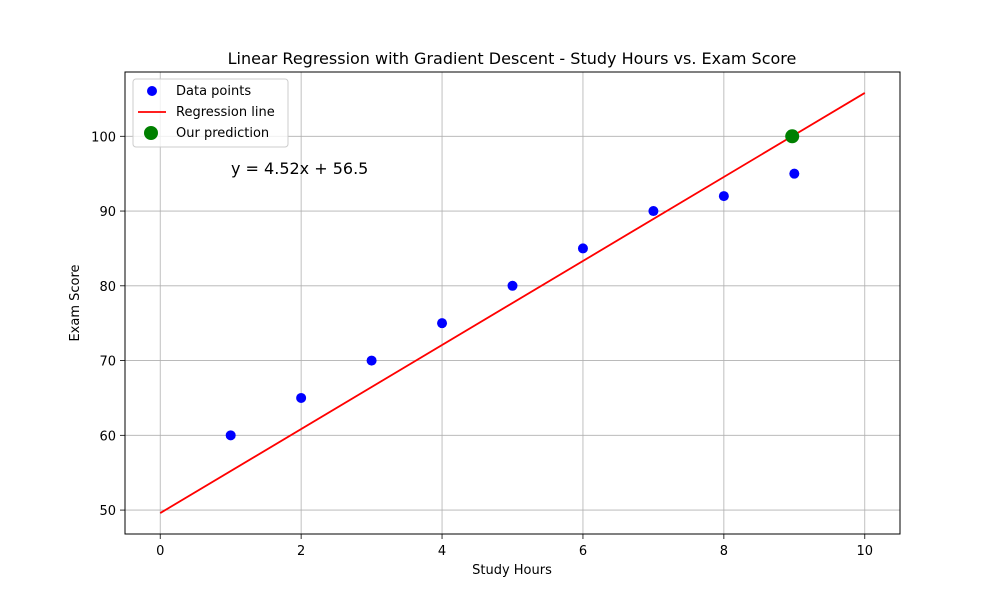 The height and width of the screenshot is (600, 1000). I want to click on y-tick-label: 90, so click(107, 212).